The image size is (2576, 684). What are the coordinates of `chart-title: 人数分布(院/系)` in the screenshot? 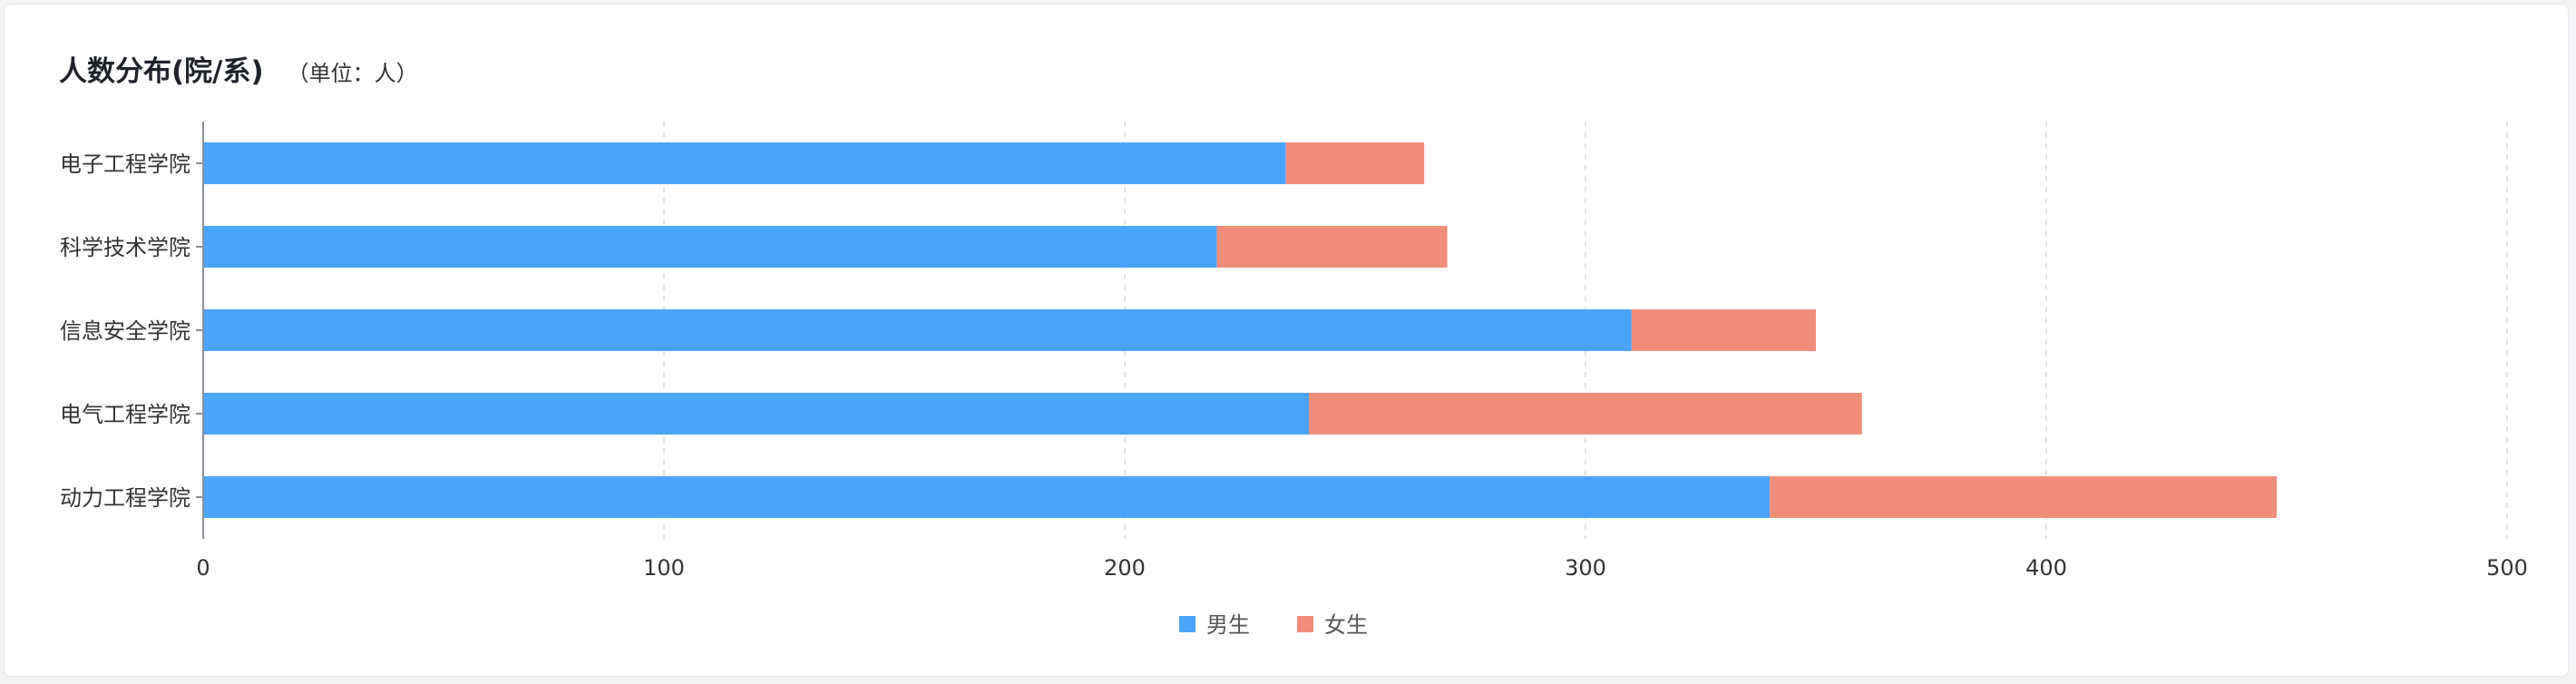 It's located at (161, 71).